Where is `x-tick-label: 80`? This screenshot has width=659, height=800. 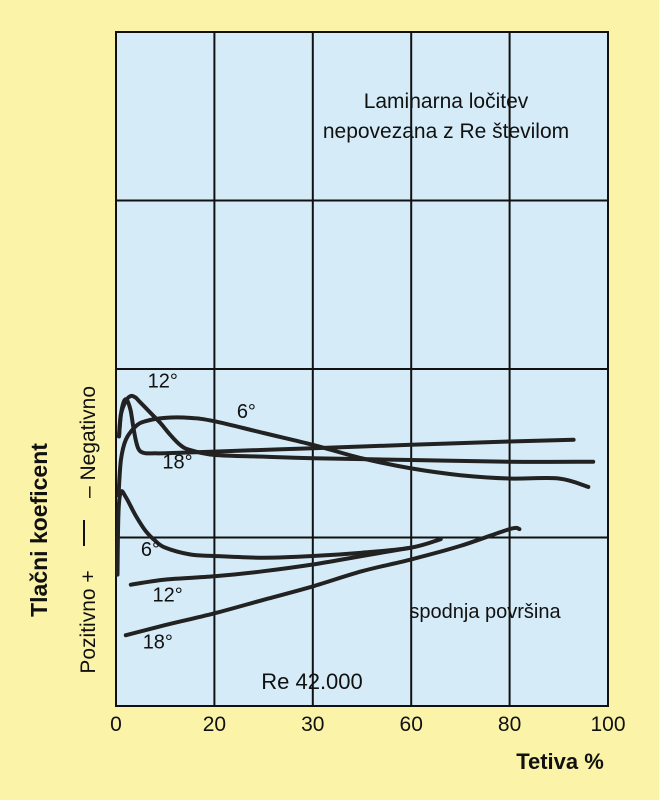 x-tick-label: 80 is located at coordinates (509, 724).